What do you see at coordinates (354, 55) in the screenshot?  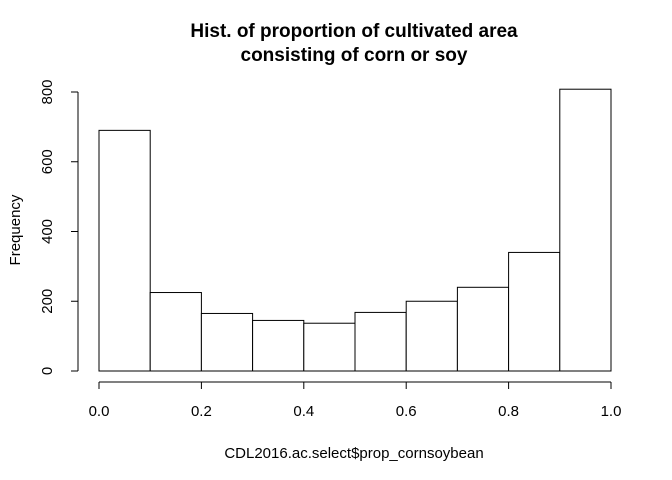 I see `chart-title-line-2: consisting of corn or soy` at bounding box center [354, 55].